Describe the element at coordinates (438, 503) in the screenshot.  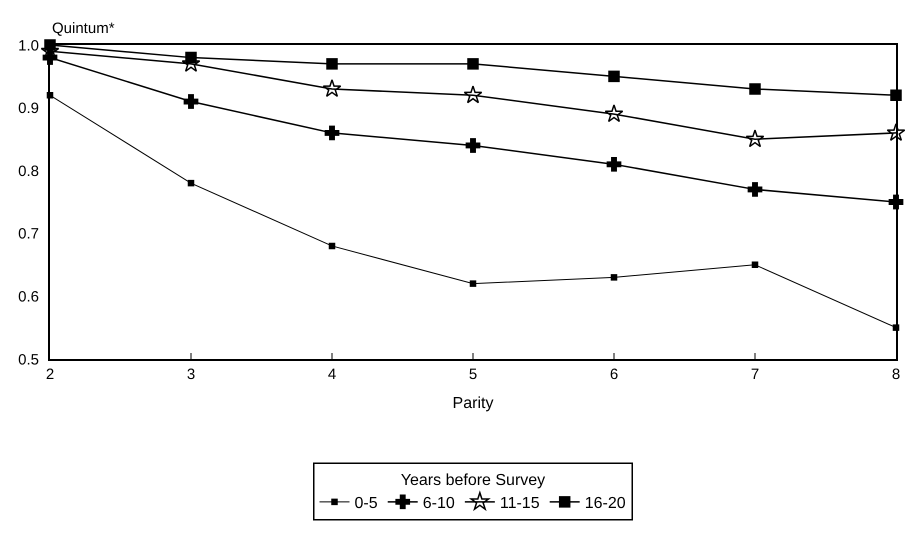
I see `legend-label: 6-10` at that location.